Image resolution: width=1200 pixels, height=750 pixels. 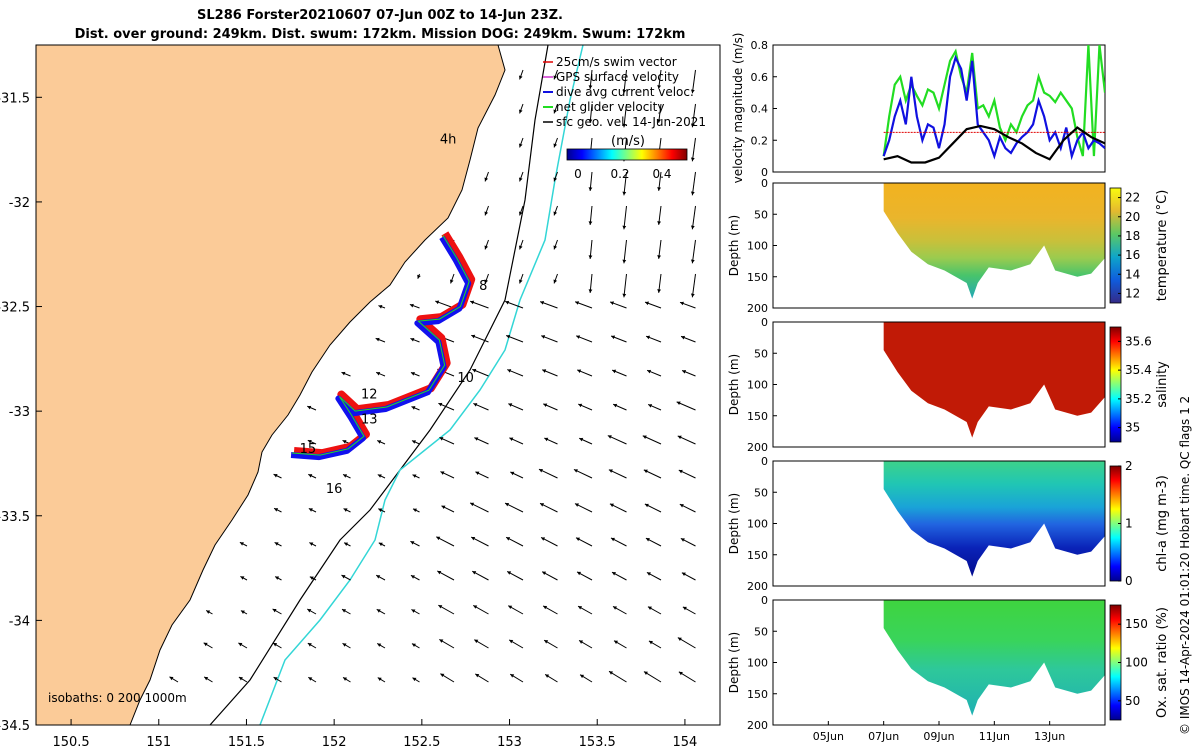 I want to click on section-colorbar, so click(x=1115, y=384).